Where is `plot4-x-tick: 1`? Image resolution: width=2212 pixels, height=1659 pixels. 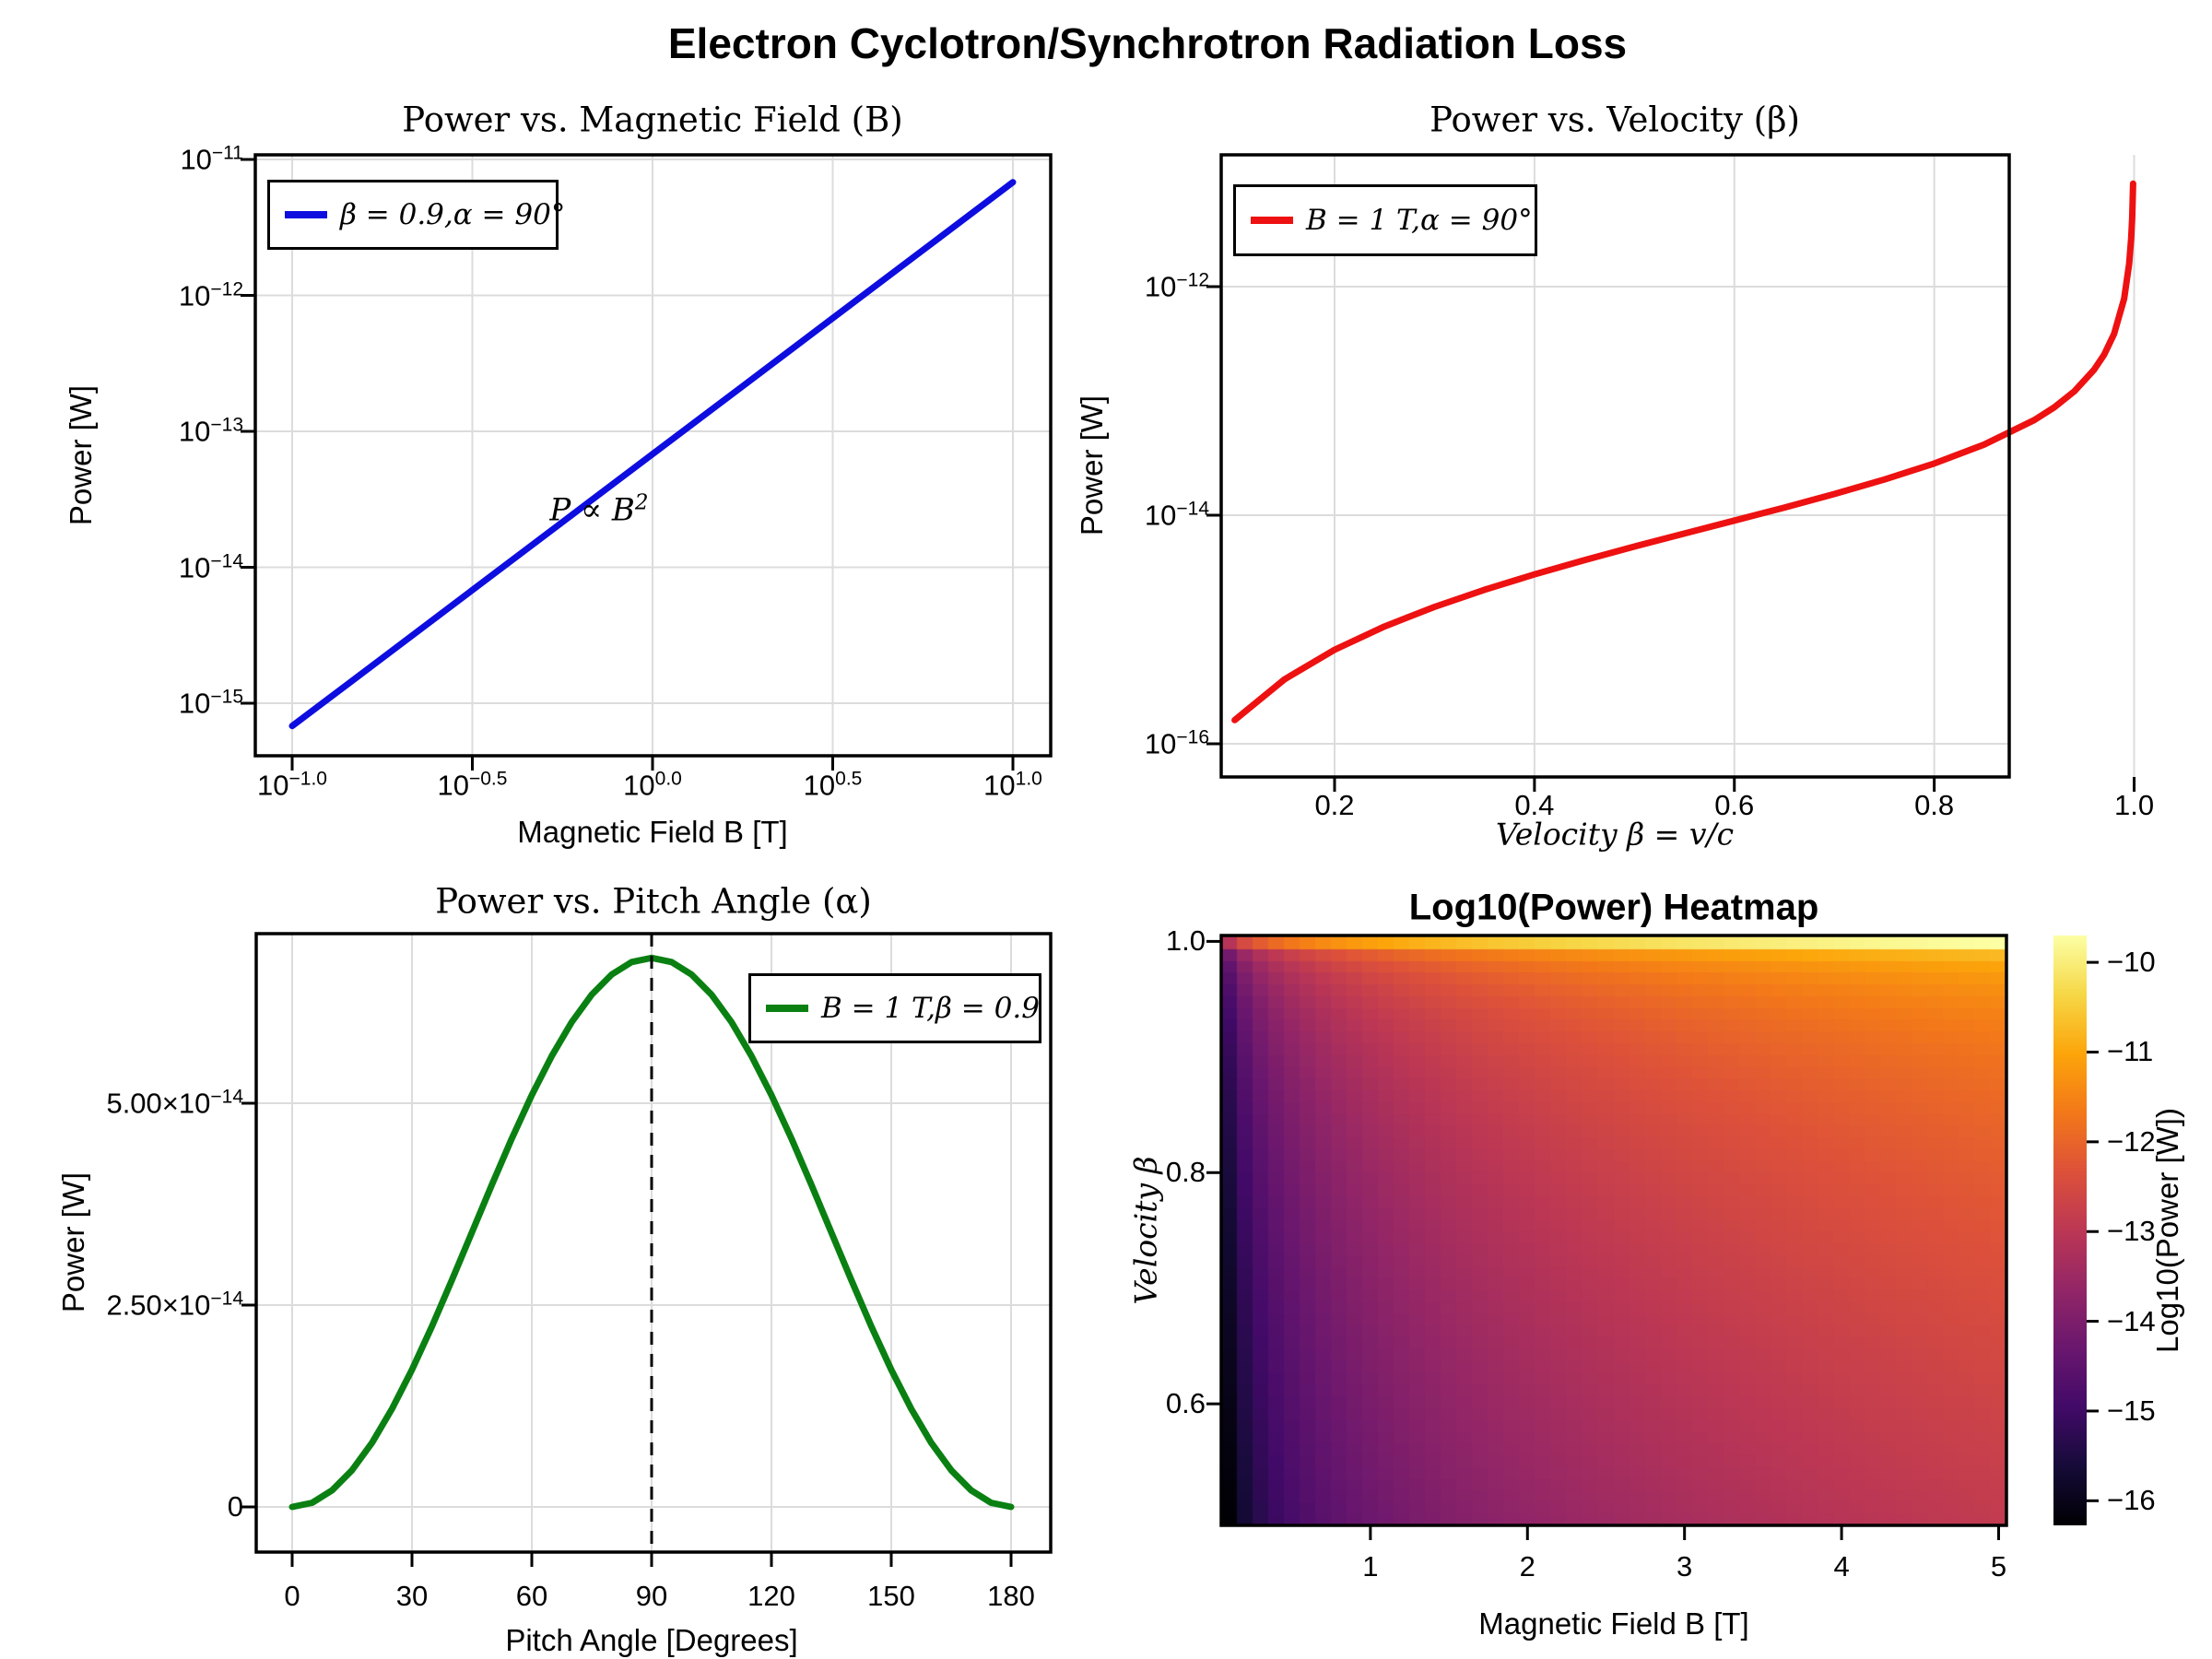
plot4-x-tick: 1 is located at coordinates (1370, 1566).